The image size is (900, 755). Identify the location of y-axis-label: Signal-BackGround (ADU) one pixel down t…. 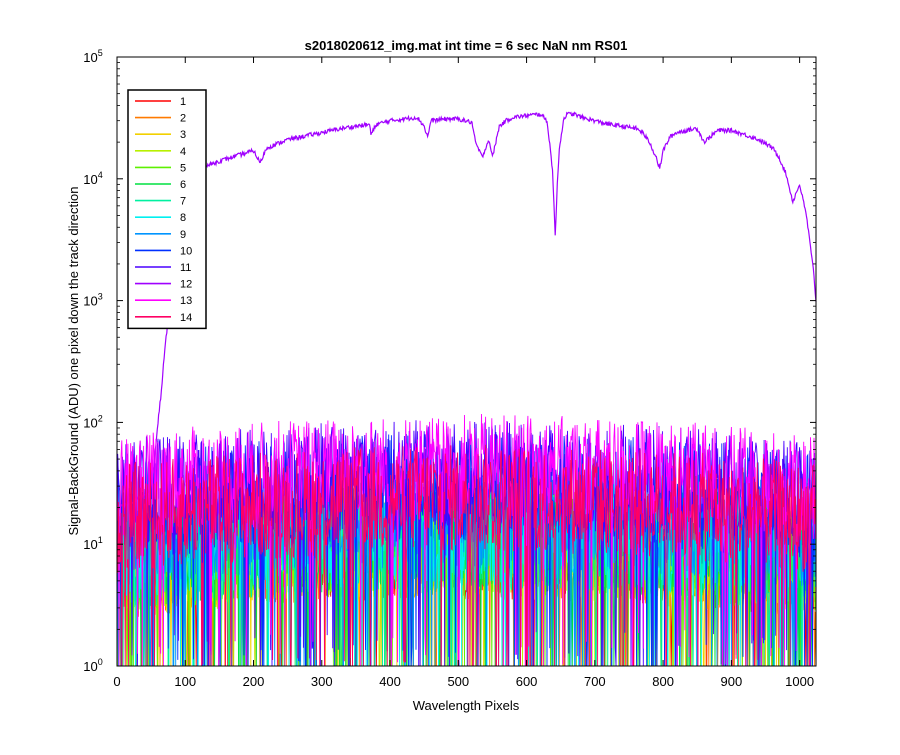
(73, 360).